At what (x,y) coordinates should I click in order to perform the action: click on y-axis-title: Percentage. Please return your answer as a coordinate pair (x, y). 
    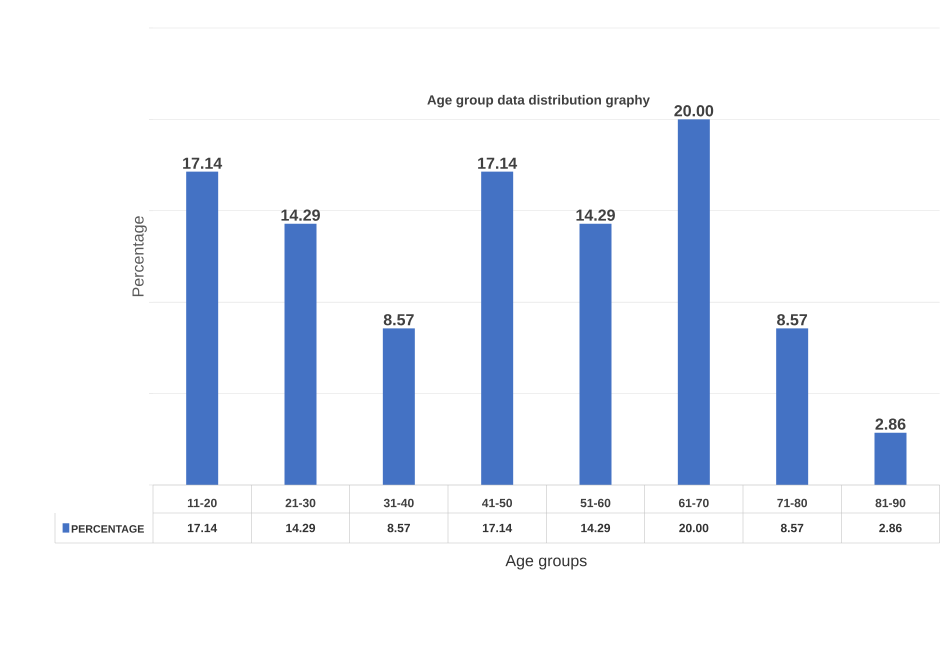
    Looking at the image, I should click on (139, 256).